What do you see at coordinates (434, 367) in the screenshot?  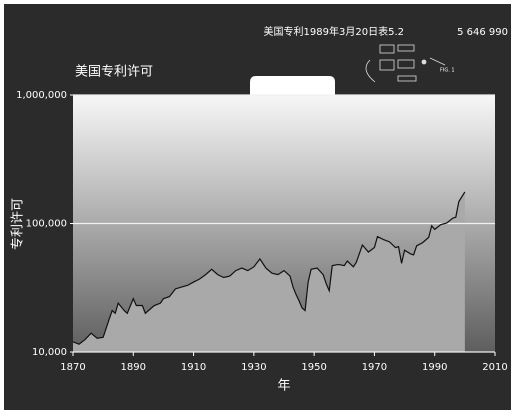 I see `x-tick-label: 1990` at bounding box center [434, 367].